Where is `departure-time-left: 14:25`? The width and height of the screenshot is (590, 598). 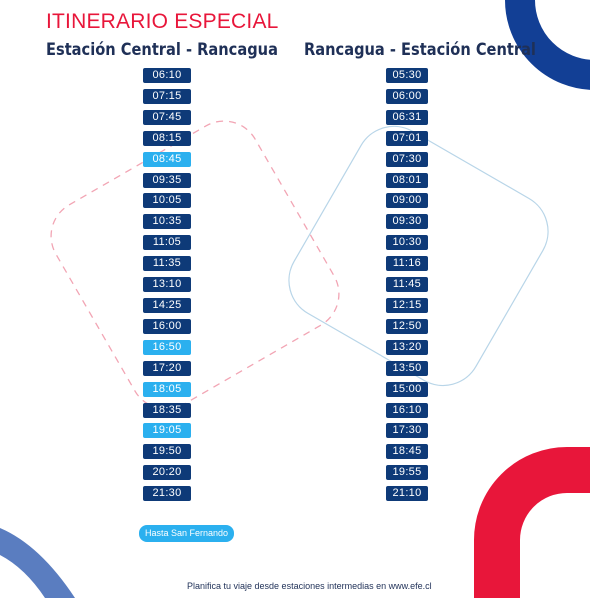
departure-time-left: 14:25 is located at coordinates (167, 305).